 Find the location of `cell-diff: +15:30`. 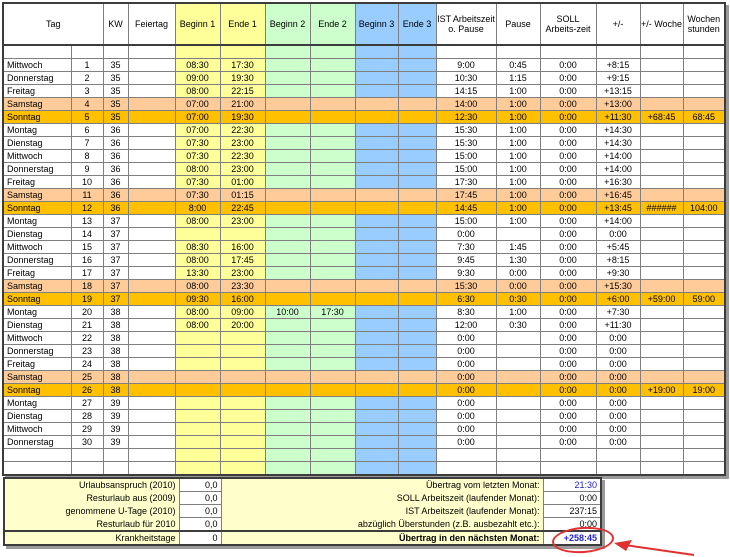

cell-diff: +15:30 is located at coordinates (618, 286).